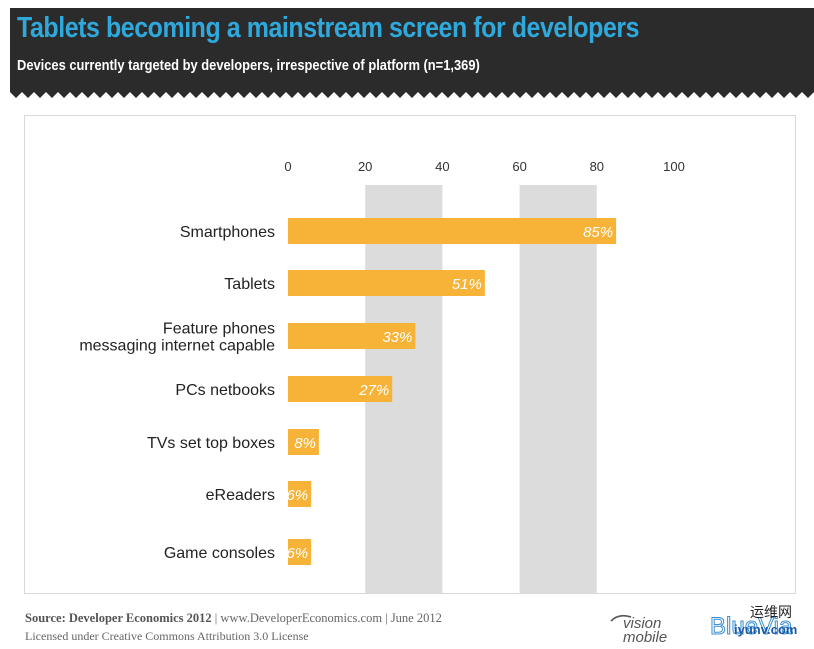  What do you see at coordinates (287, 166) in the screenshot?
I see `x-tick-label: 0` at bounding box center [287, 166].